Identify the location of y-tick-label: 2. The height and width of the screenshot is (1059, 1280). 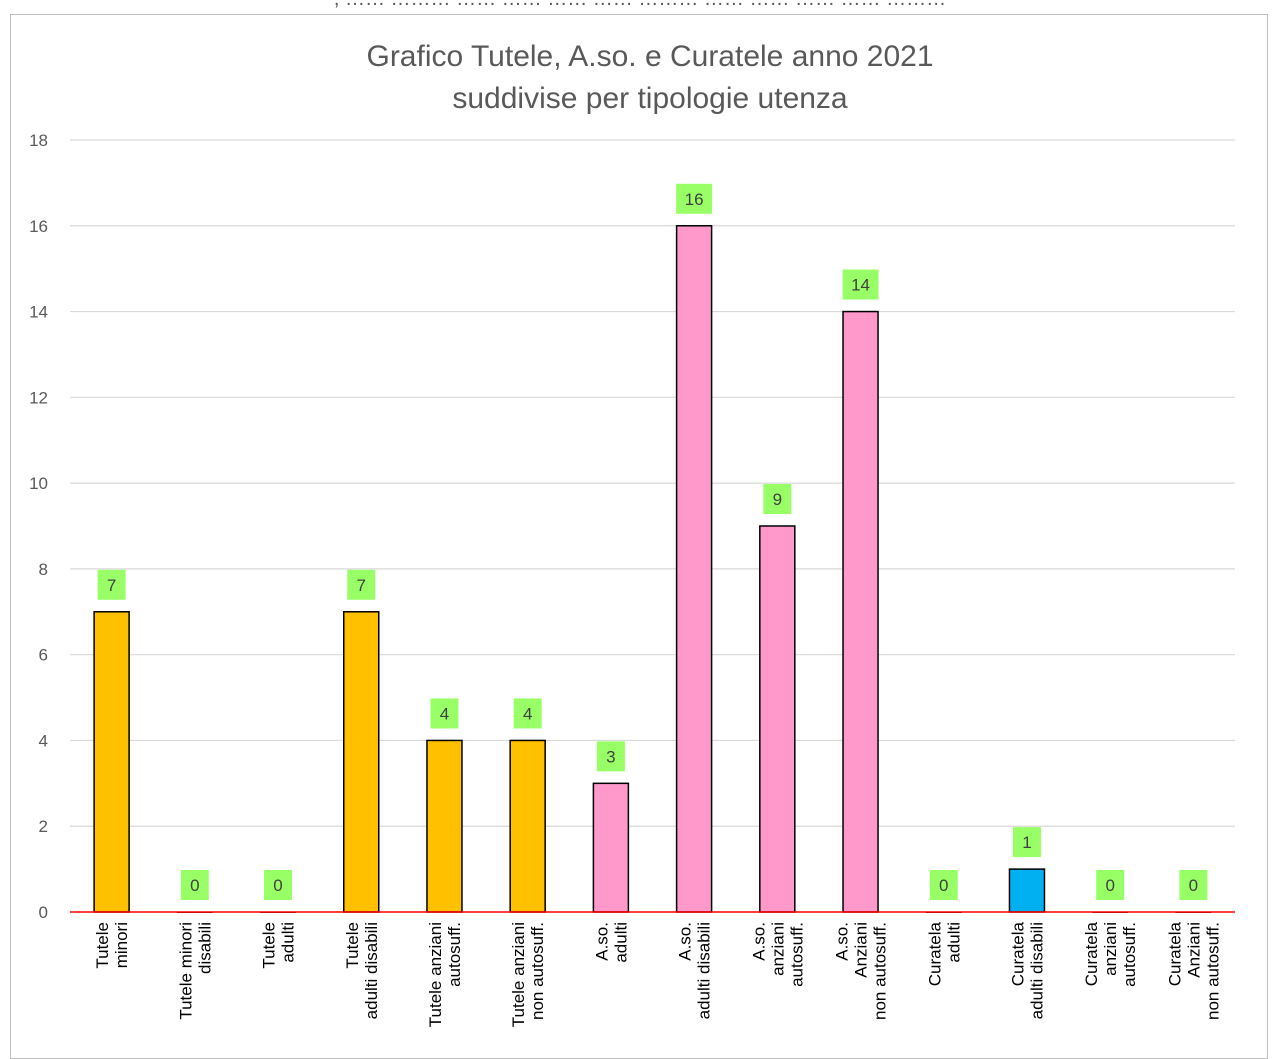
(43, 826).